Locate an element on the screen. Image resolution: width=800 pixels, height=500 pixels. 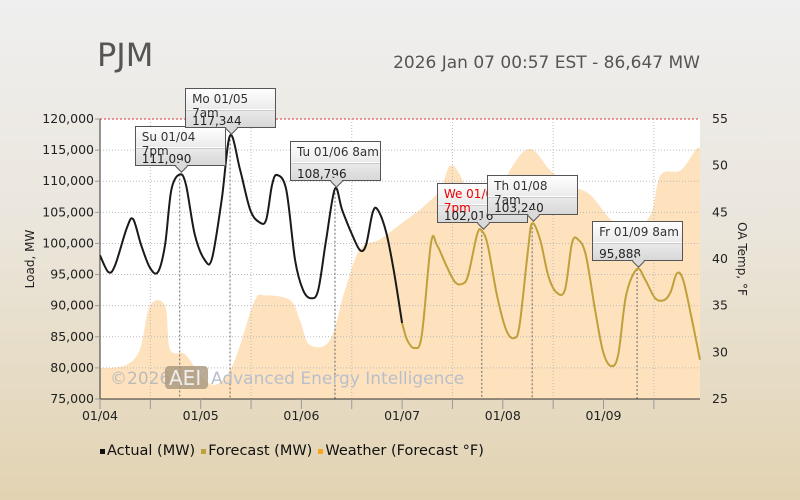
y2-axis-label: OA Temp, °F is located at coordinates (742, 259).